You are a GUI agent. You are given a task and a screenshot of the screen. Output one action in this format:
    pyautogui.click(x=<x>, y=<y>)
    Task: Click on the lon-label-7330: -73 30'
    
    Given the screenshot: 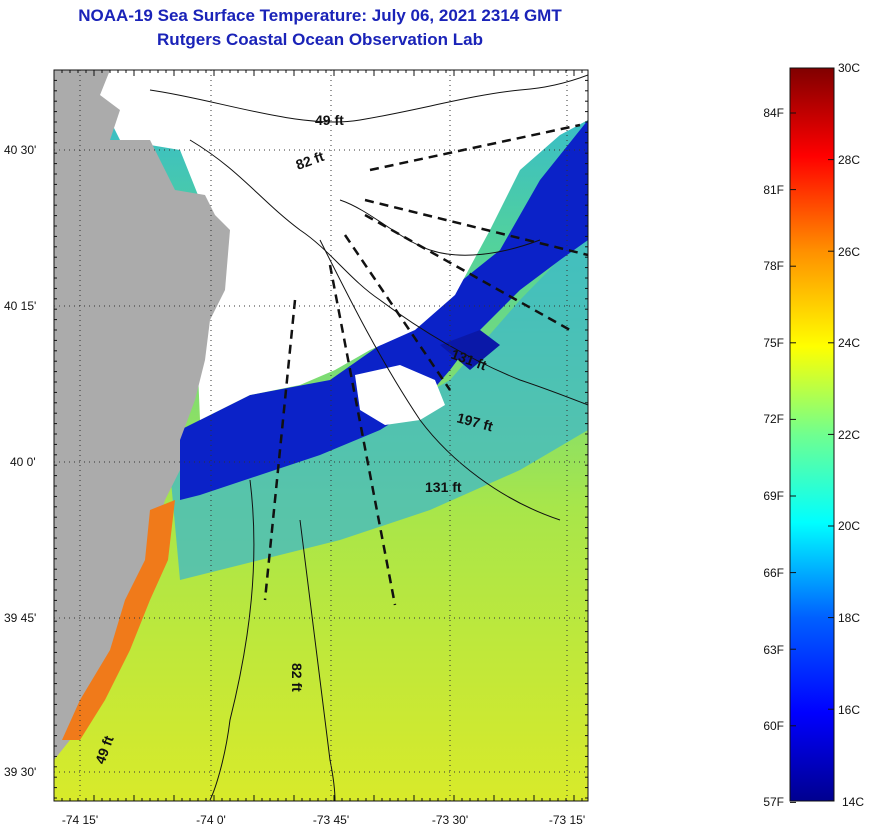 What is the action you would take?
    pyautogui.click(x=450, y=820)
    